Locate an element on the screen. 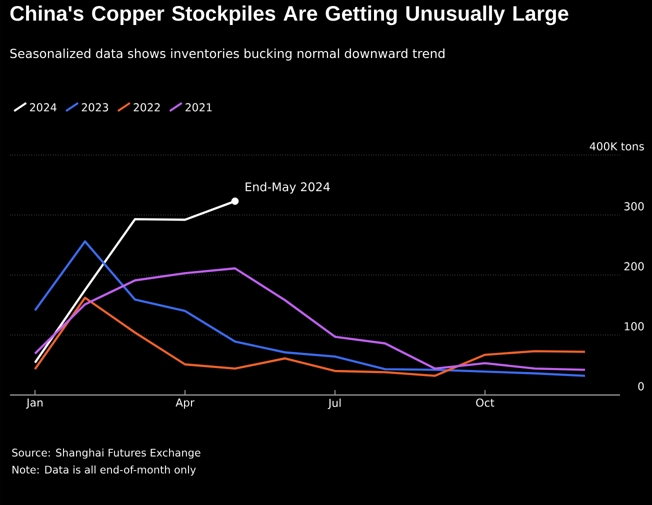 Image resolution: width=652 pixels, height=505 pixels. y-tick-label: 400K tons is located at coordinates (617, 146).